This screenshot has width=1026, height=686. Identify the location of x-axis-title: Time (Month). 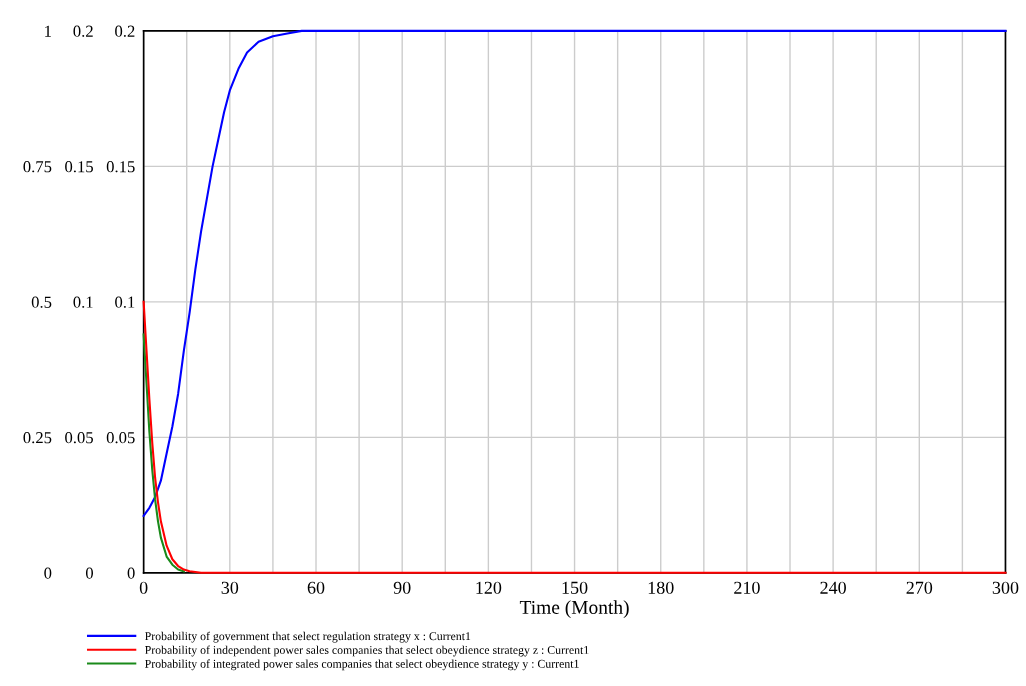
(574, 609).